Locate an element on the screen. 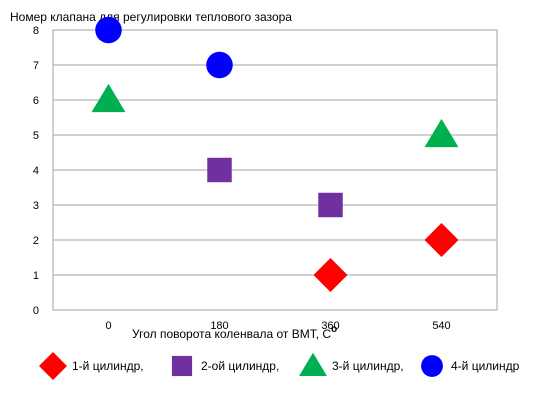  y-tick-label: 7 is located at coordinates (36, 66).